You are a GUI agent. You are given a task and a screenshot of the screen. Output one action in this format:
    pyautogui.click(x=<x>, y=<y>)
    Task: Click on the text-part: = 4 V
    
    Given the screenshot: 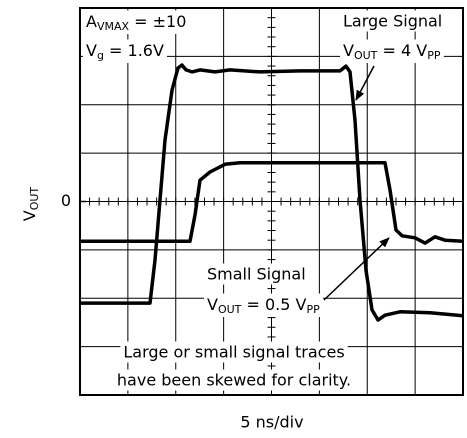 What is the action you would take?
    pyautogui.click(x=402, y=50)
    